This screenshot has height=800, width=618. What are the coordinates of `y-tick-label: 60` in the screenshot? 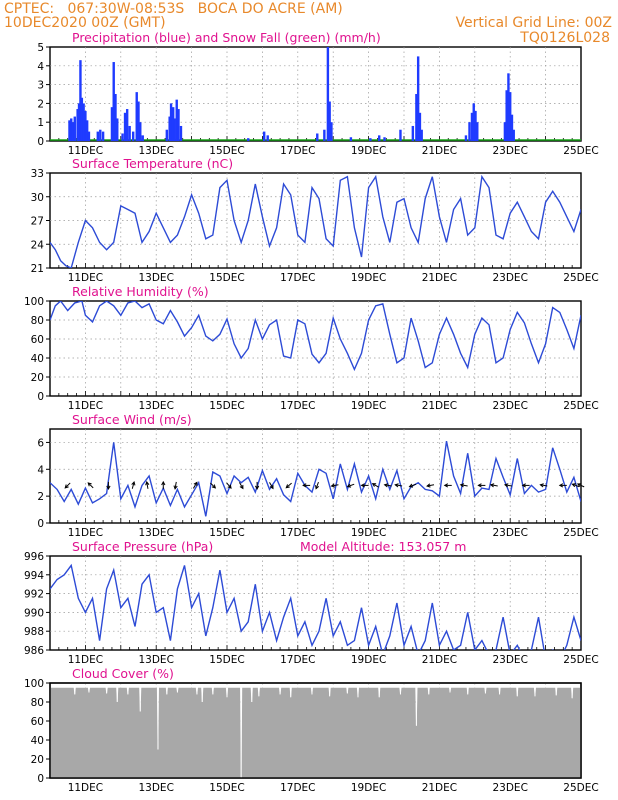 It's located at (37, 722).